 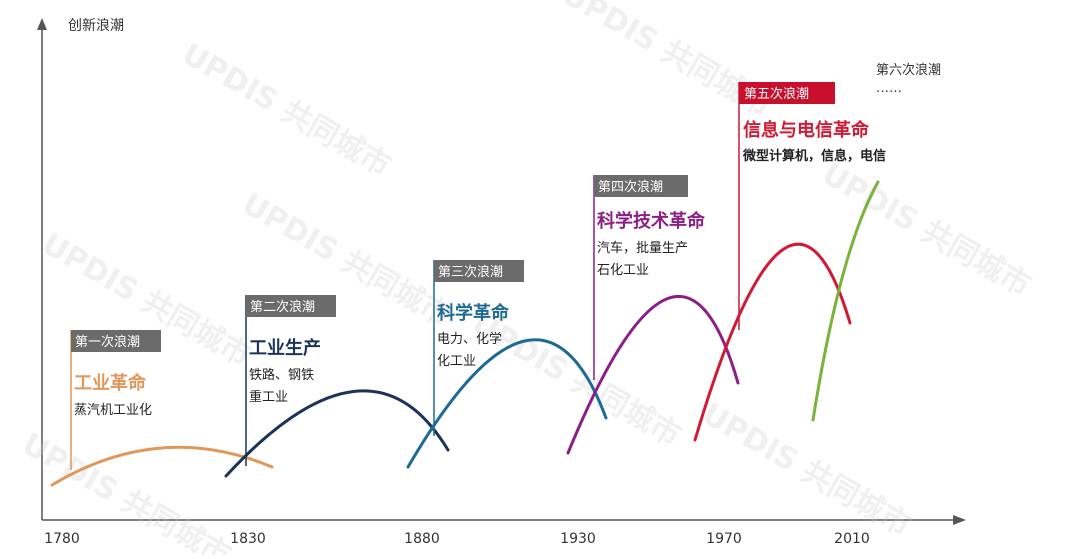 I want to click on wave-1-tag: 第一次浪潮, so click(x=107, y=342).